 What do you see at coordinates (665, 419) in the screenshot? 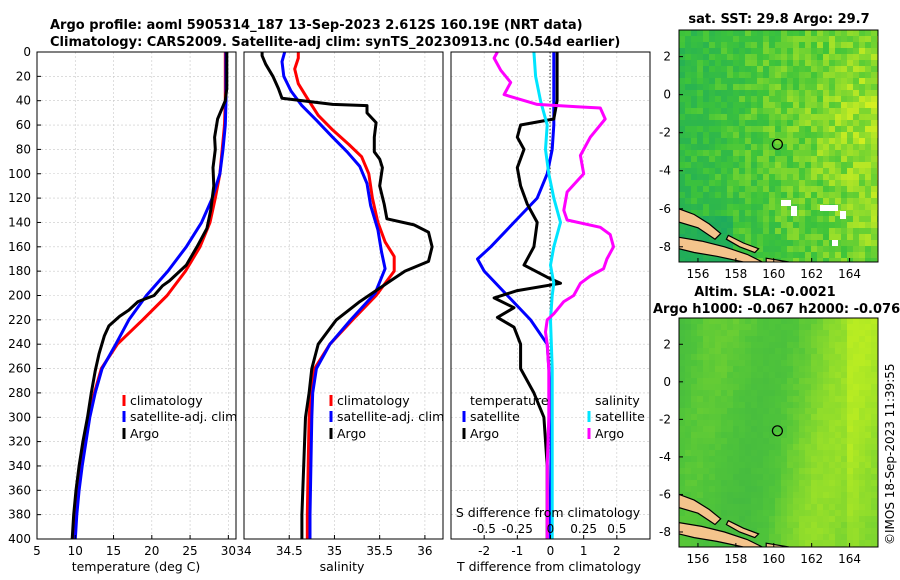
I see `map-y-tick-label: -2` at bounding box center [665, 419].